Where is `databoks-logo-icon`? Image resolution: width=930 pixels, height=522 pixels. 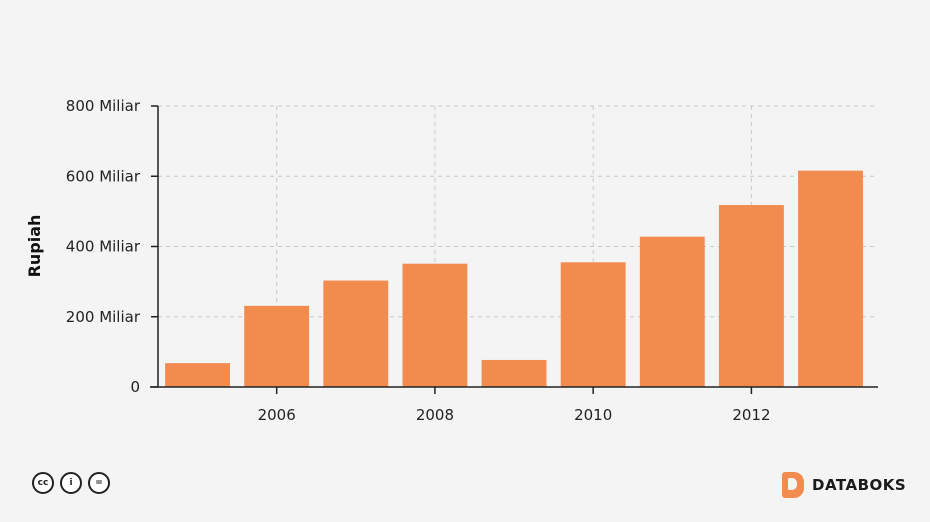
databoks-logo-icon is located at coordinates (793, 485).